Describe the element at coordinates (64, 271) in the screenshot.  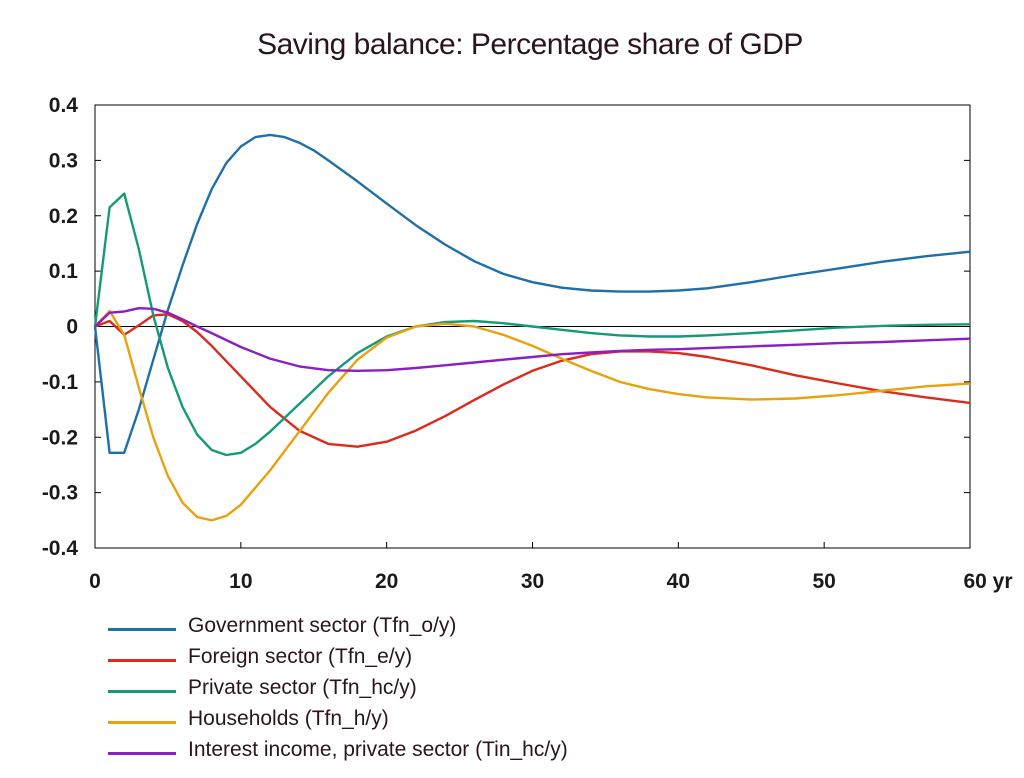
I see `y-tick-label: 0.1` at that location.